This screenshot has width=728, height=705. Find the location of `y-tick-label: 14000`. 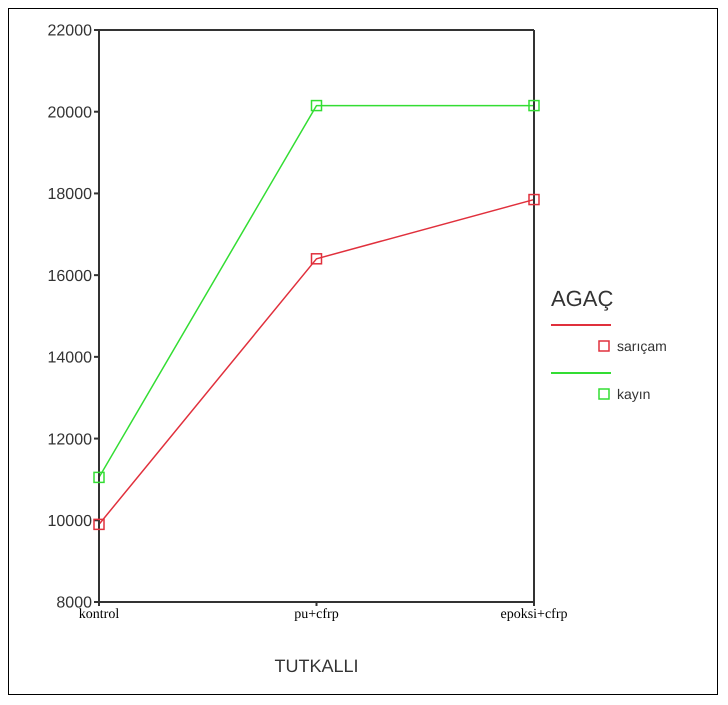

y-tick-label: 14000 is located at coordinates (70, 358).